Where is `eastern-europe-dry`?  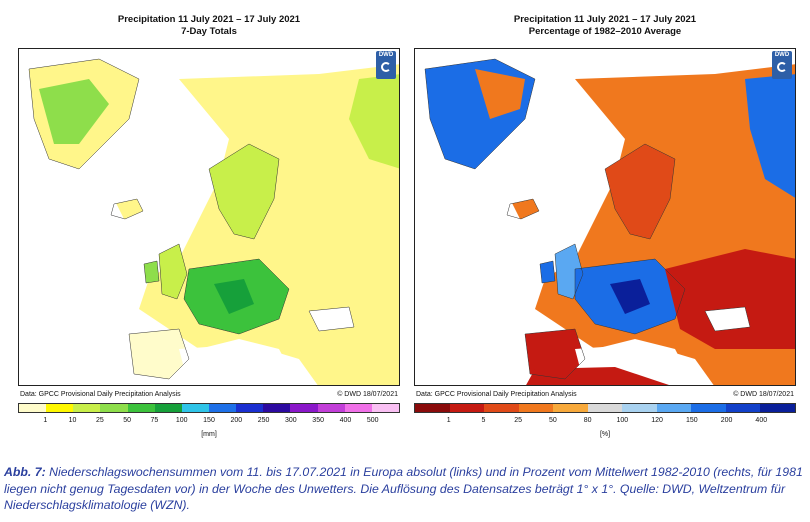 eastern-europe-dry is located at coordinates (730, 299).